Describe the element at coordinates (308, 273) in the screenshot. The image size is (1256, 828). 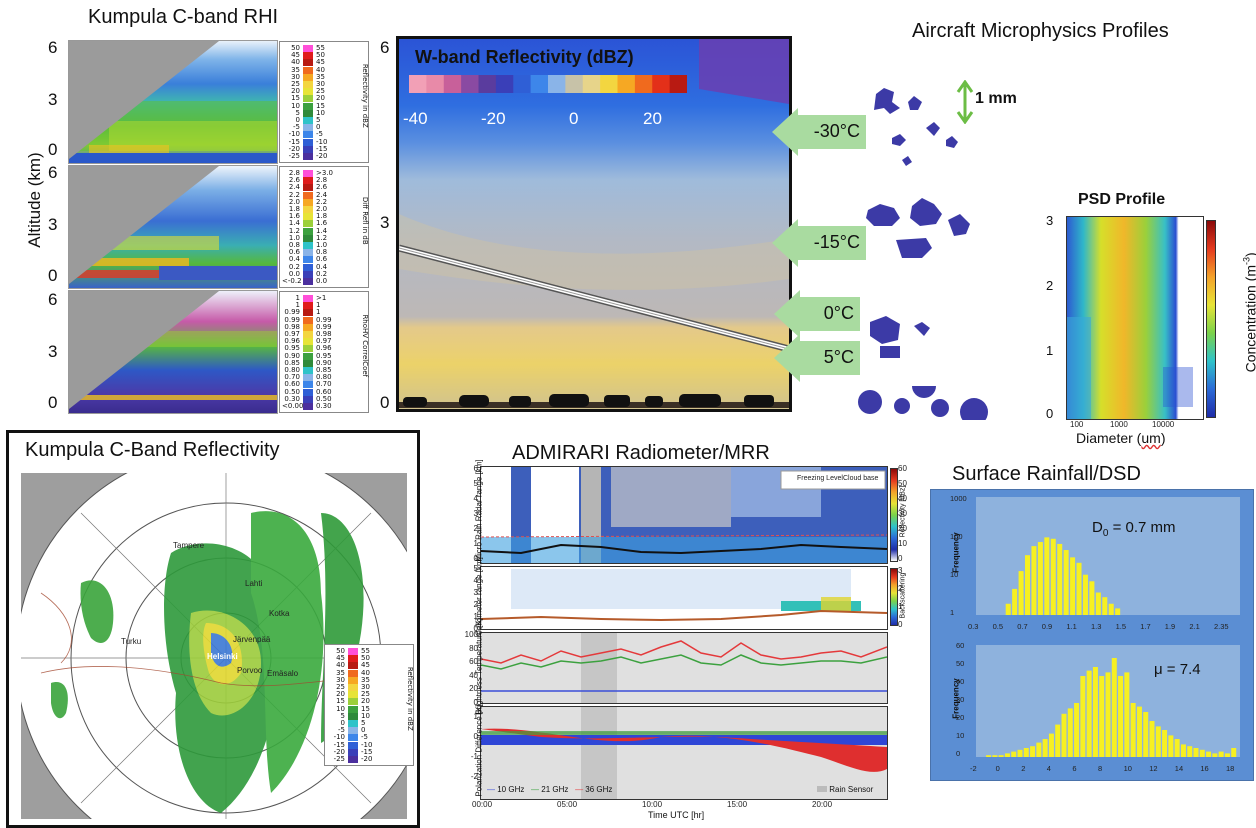
I see `legend-row: 0.0 0.2` at that location.